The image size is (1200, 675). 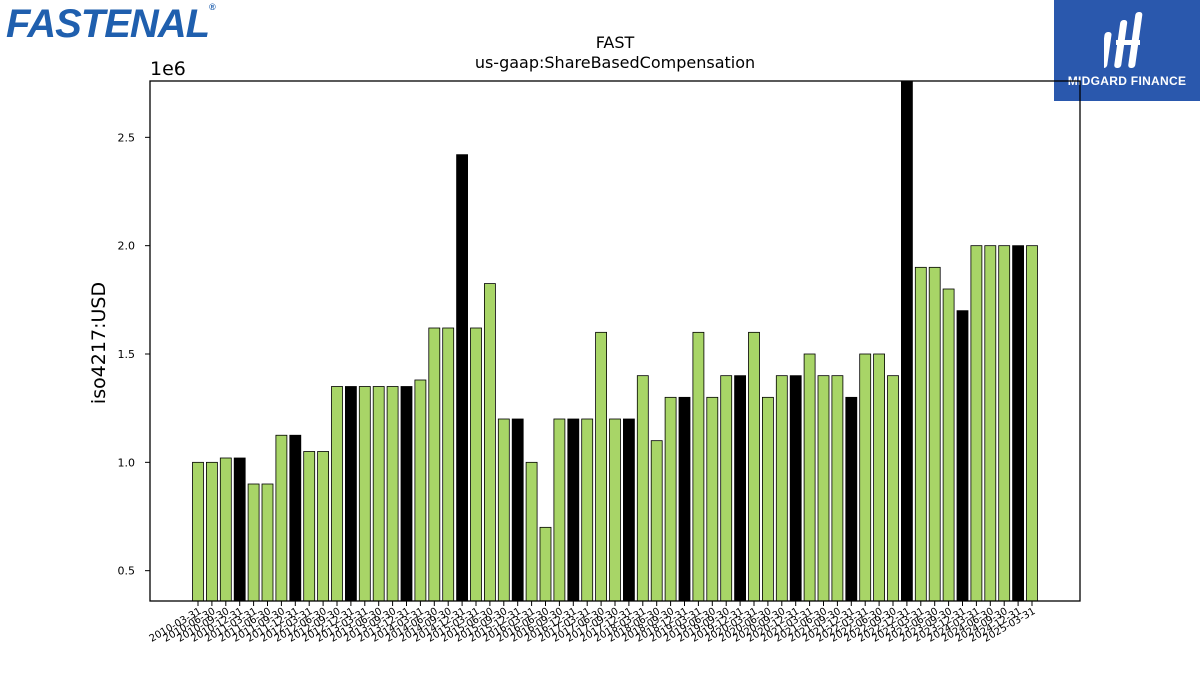 I want to click on fastenal-logo: FASTENAL®, so click(x=111, y=24).